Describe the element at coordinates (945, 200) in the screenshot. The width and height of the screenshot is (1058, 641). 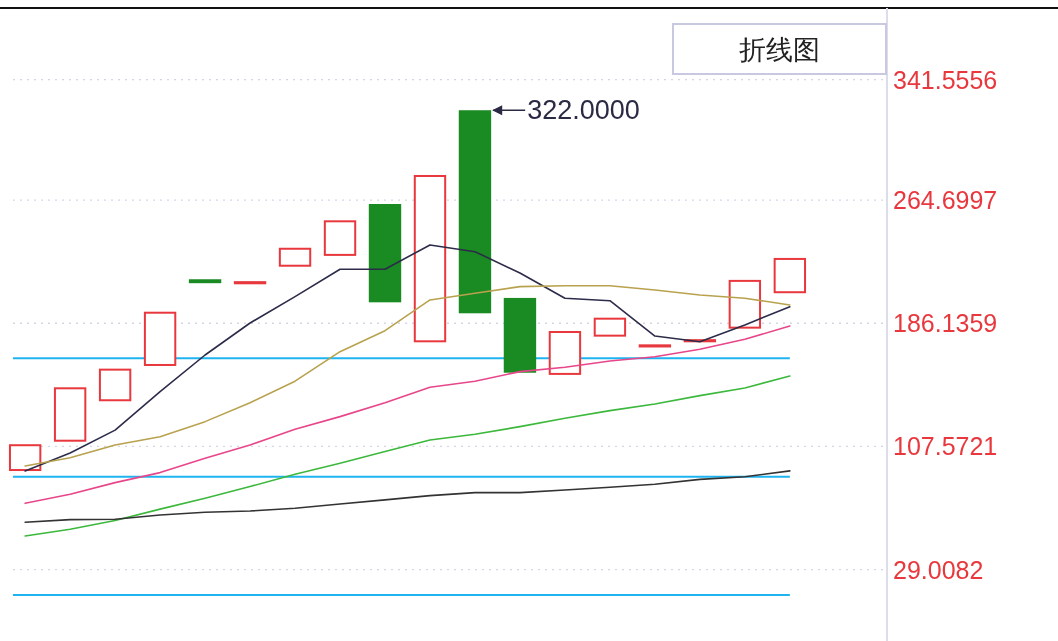
I see `y-tick-label: 264.6997` at that location.